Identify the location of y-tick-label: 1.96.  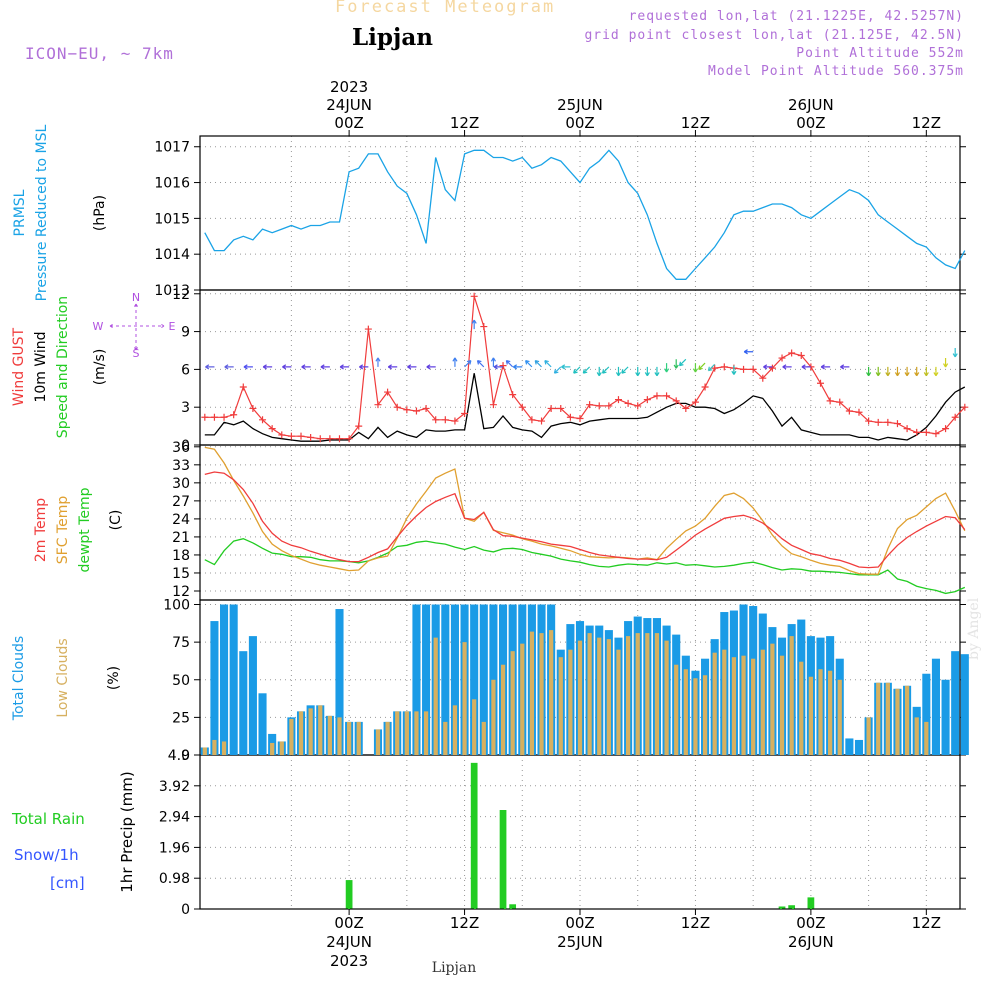
(174, 848).